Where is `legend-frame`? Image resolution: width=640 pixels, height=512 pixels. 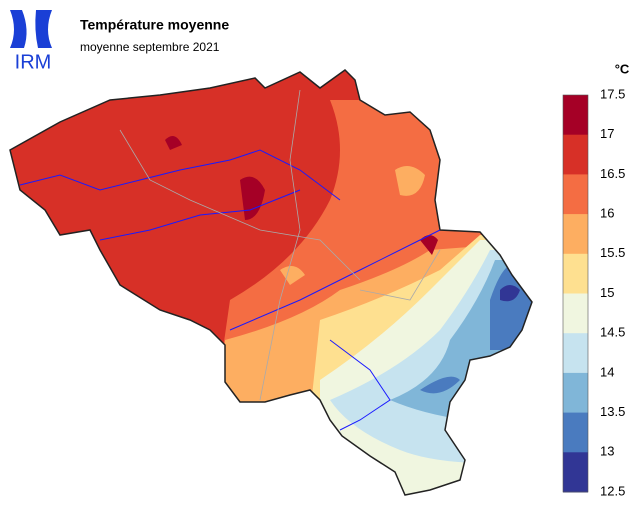 legend-frame is located at coordinates (575, 293).